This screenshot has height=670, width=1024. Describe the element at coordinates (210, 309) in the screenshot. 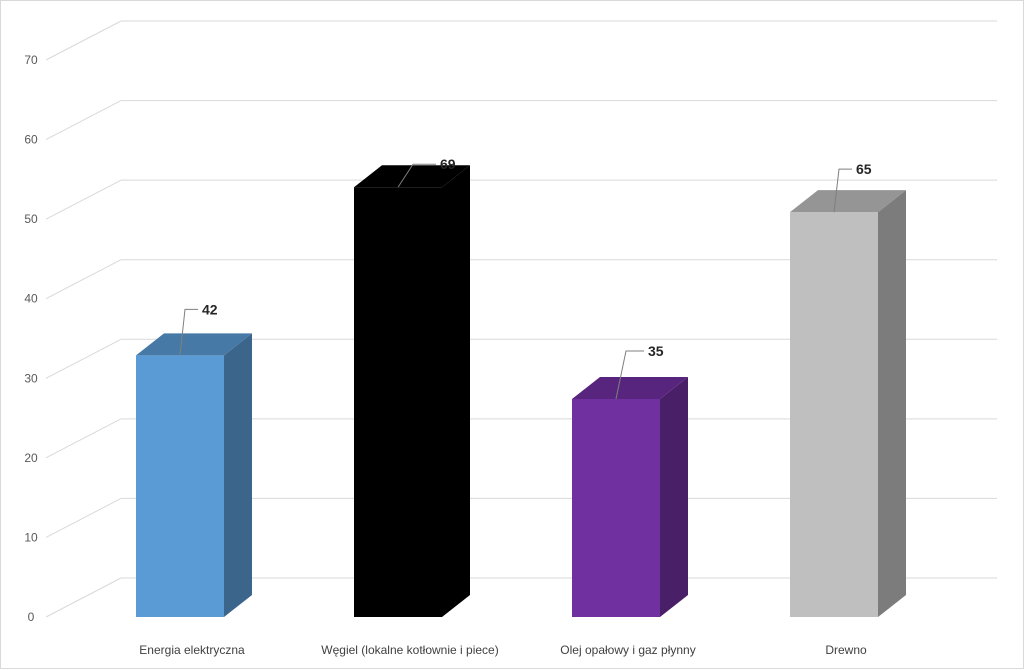

I see `data-label: 42` at that location.